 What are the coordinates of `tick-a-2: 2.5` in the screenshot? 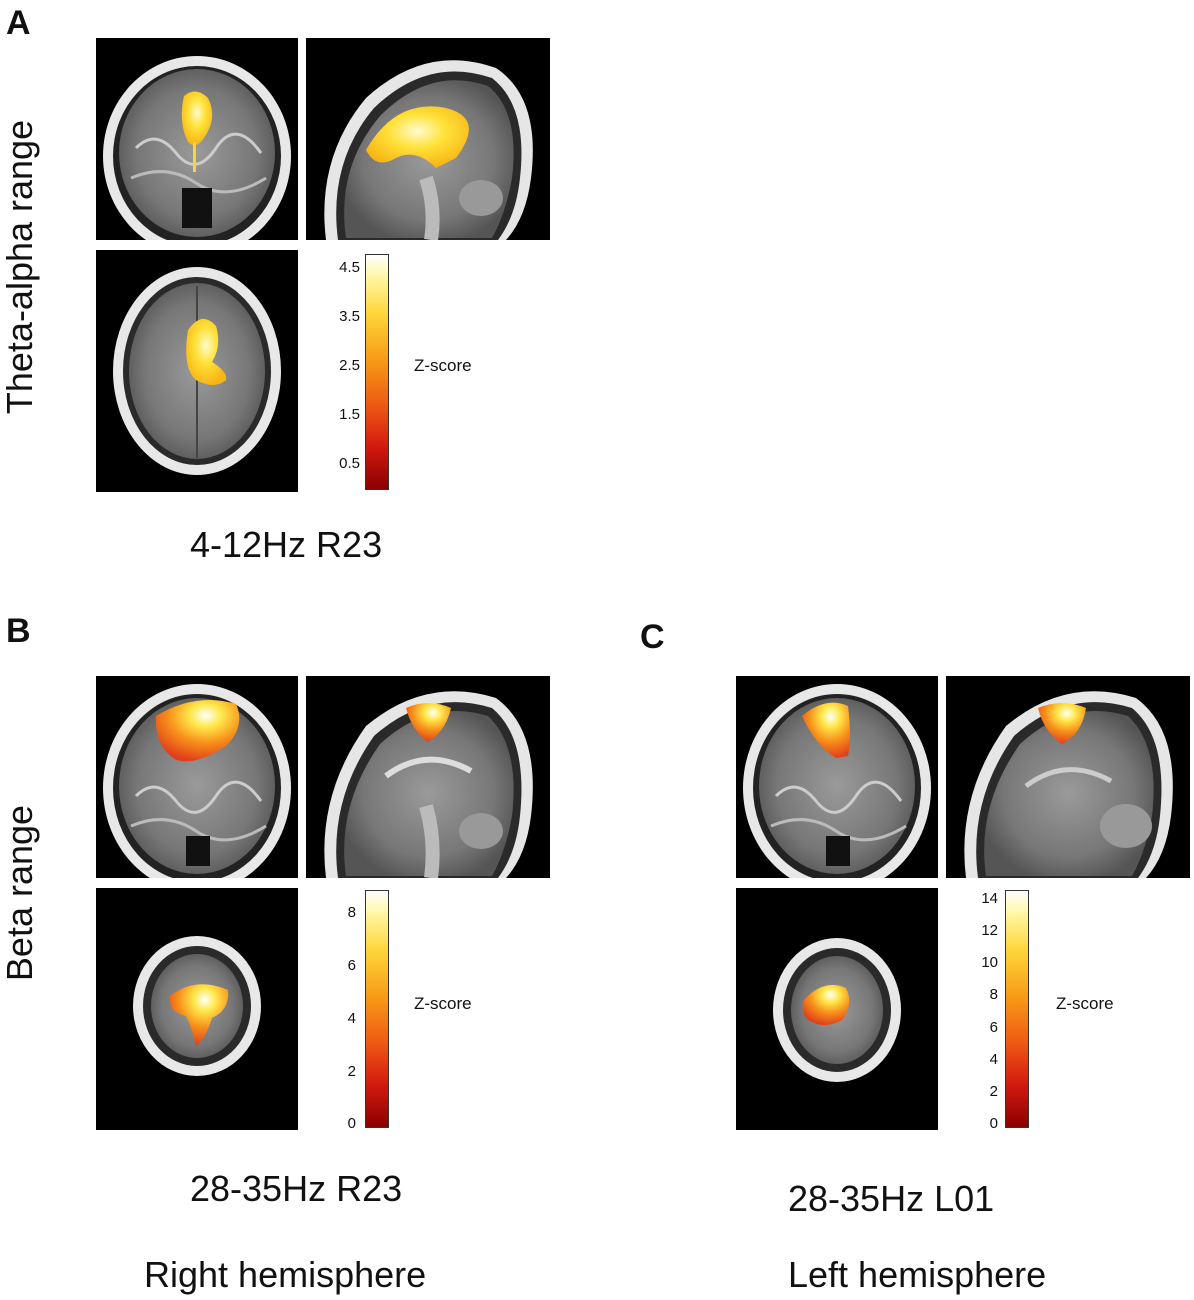 It's located at (349, 365).